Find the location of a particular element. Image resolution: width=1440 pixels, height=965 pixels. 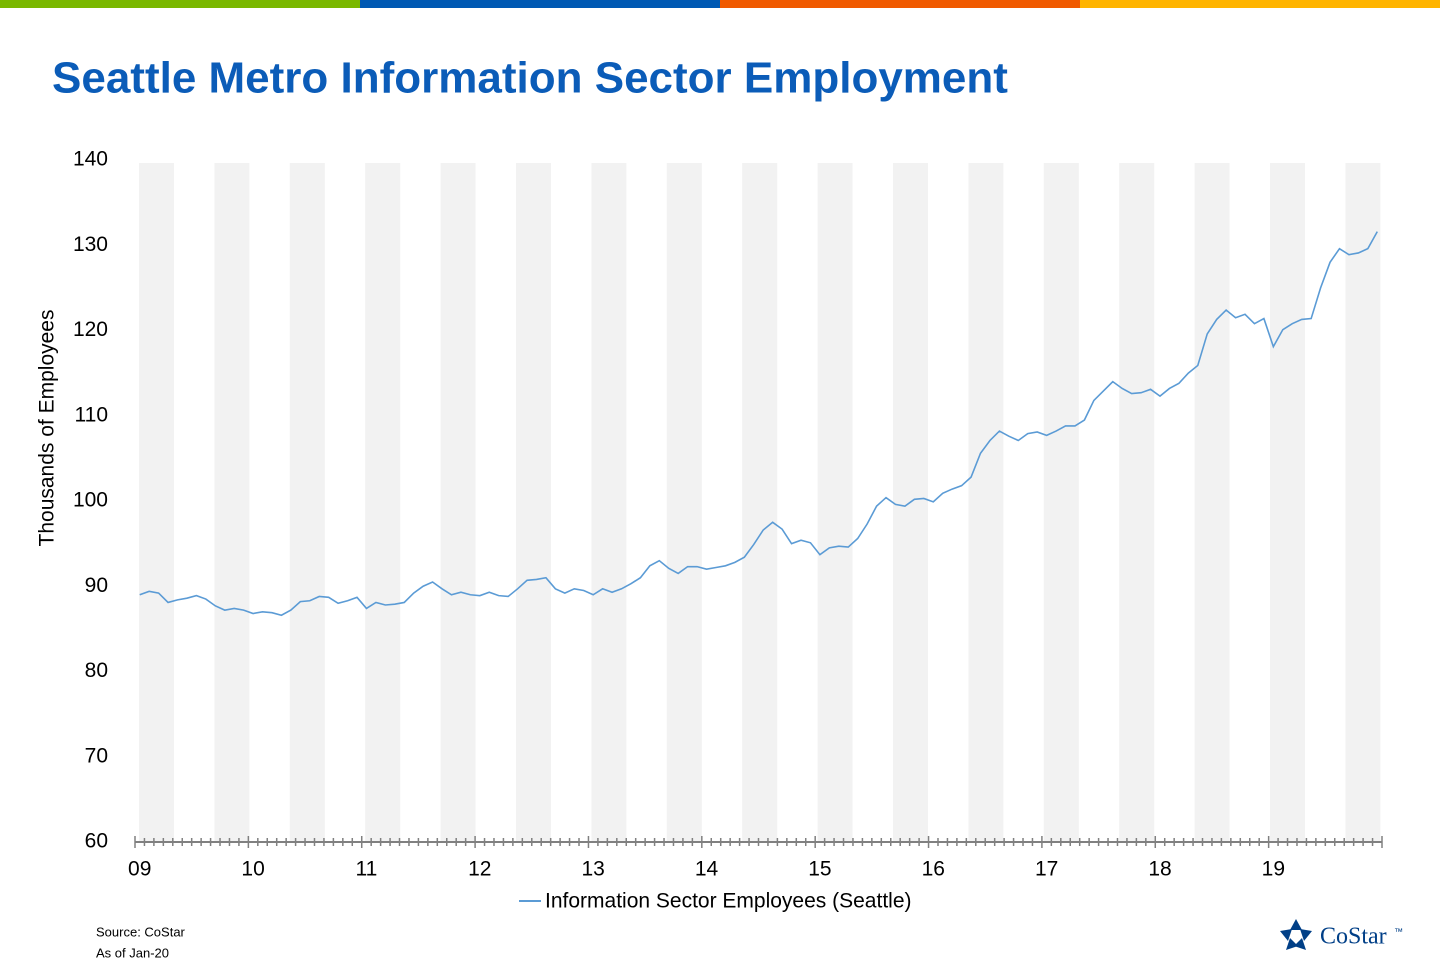

y-tick-label: 110 is located at coordinates (91, 414).